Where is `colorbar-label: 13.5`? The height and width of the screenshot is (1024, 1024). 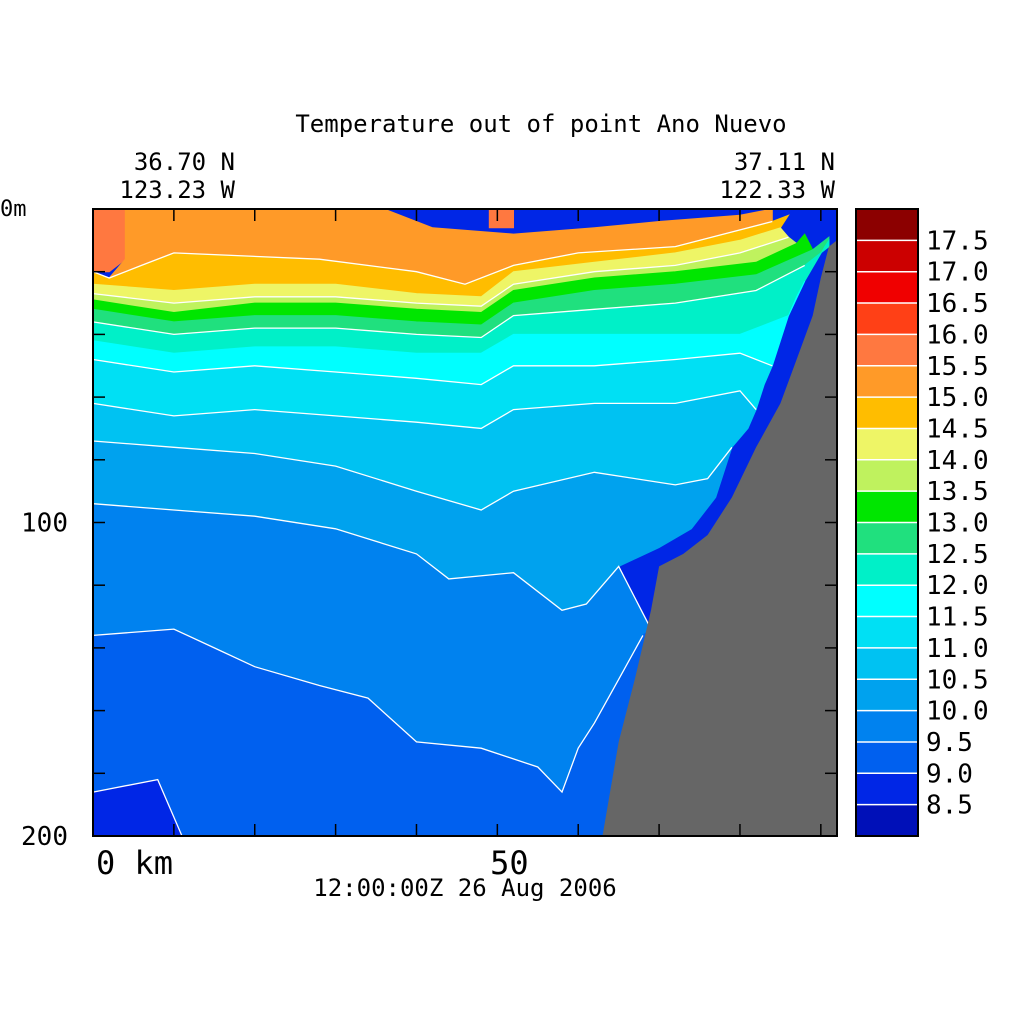
colorbar-label: 13.5 is located at coordinates (957, 492).